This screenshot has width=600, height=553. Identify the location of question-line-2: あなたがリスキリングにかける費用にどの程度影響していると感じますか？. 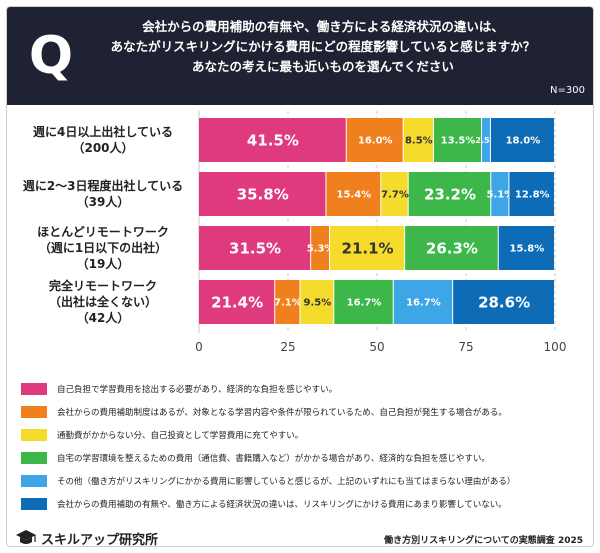
(323, 46).